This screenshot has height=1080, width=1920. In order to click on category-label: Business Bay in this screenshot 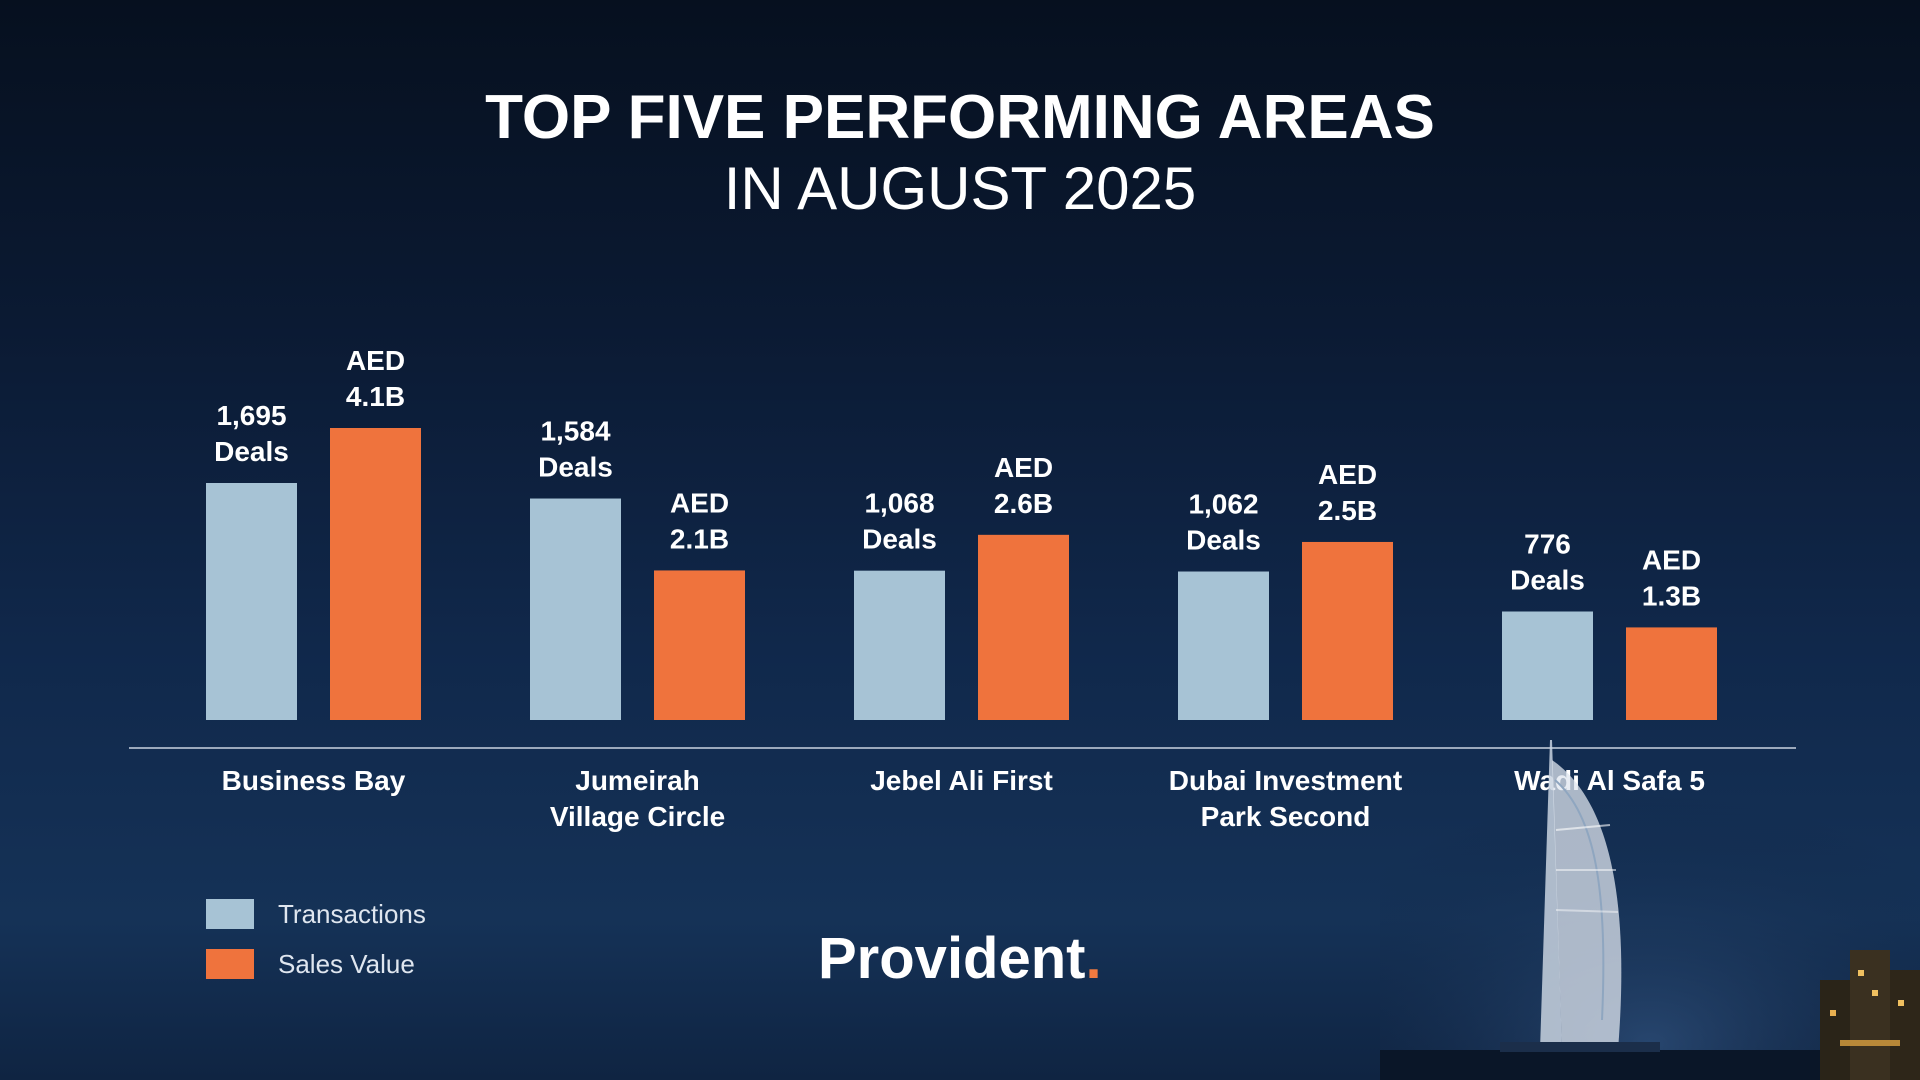, I will do `click(314, 780)`.